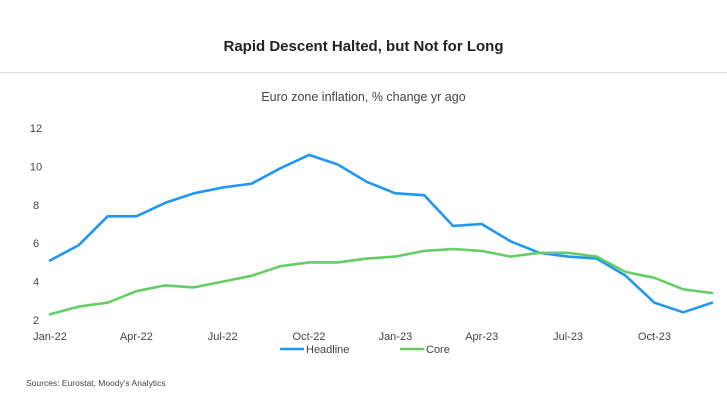 This screenshot has height=416, width=727. What do you see at coordinates (50, 337) in the screenshot?
I see `x-tick-label: Jan-22` at bounding box center [50, 337].